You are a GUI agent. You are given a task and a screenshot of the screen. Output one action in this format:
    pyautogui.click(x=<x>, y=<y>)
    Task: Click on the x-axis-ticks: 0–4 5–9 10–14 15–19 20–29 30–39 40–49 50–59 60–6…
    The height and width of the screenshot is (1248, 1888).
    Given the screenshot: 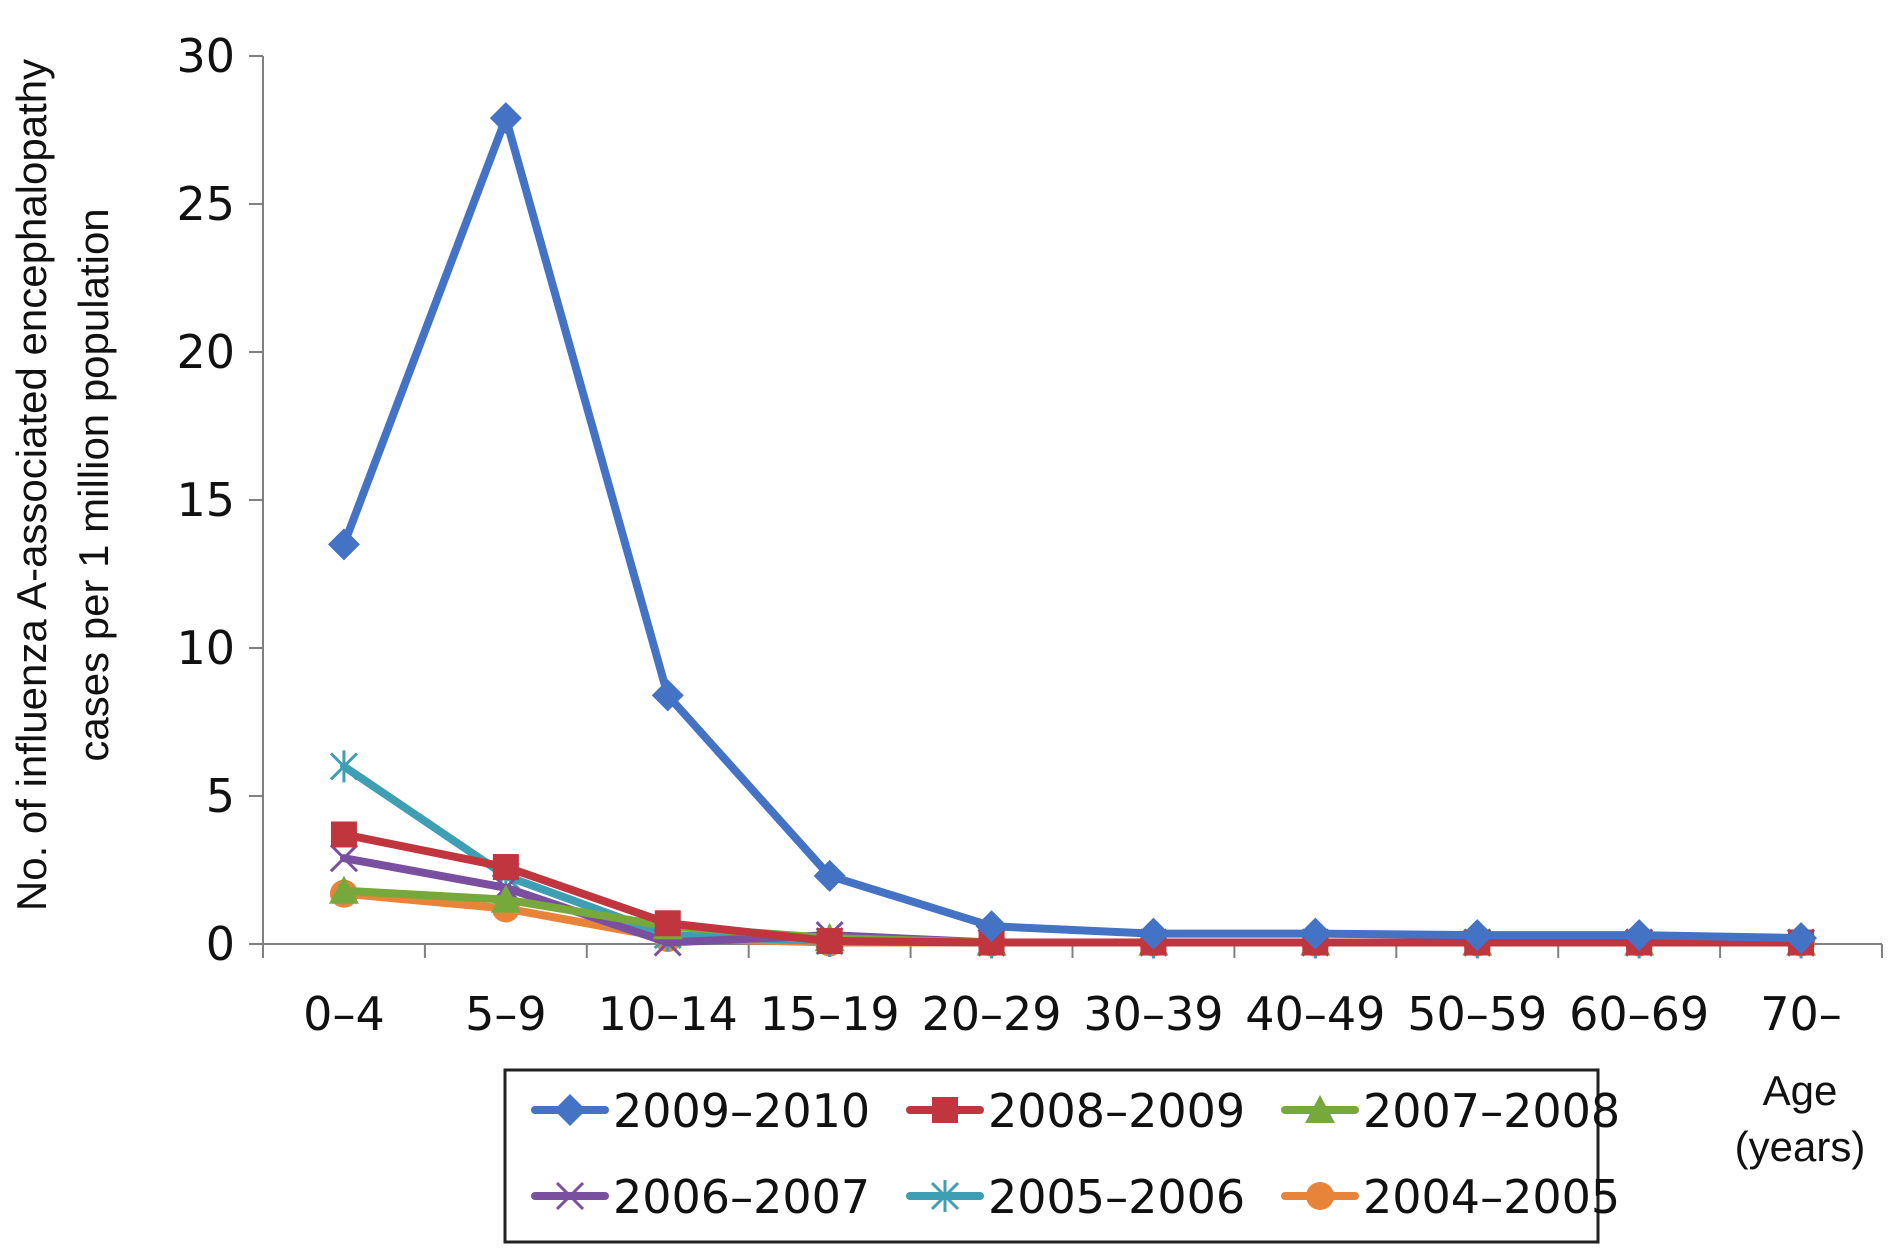 What is the action you would take?
    pyautogui.click(x=1072, y=992)
    